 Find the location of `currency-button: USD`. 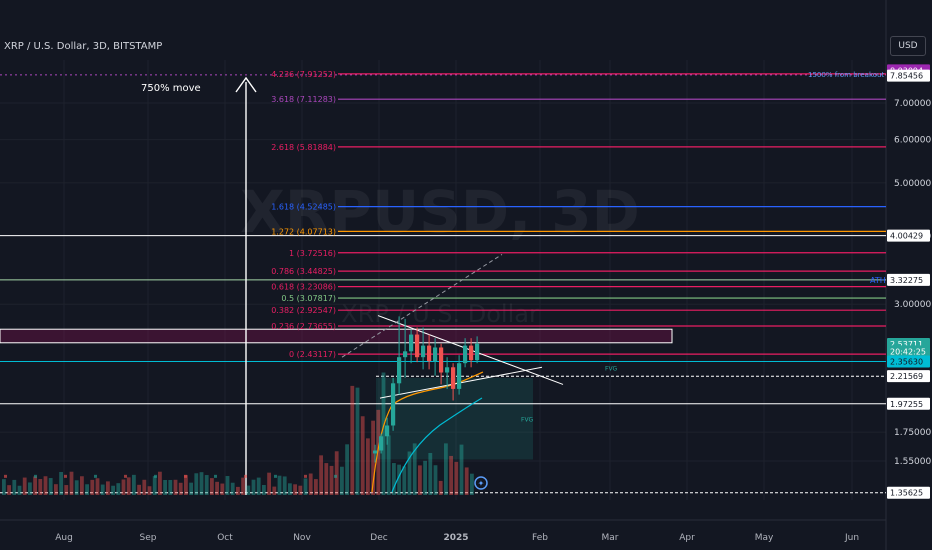

currency-button: USD is located at coordinates (908, 46).